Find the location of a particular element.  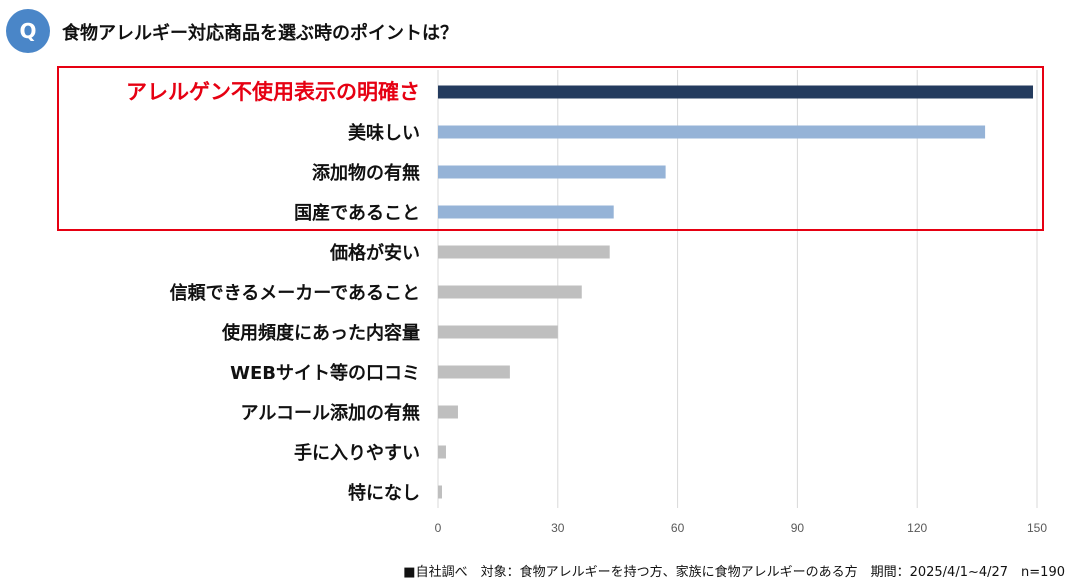

question-badge: Q is located at coordinates (28, 31).